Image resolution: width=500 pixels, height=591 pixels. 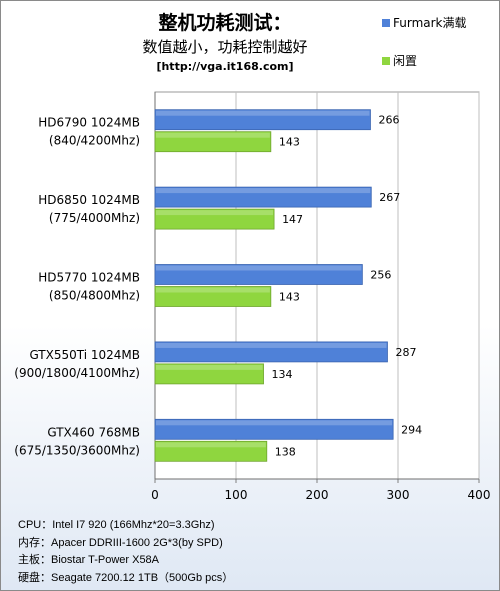 I want to click on value-label-furmark-4: 294, so click(x=411, y=429).